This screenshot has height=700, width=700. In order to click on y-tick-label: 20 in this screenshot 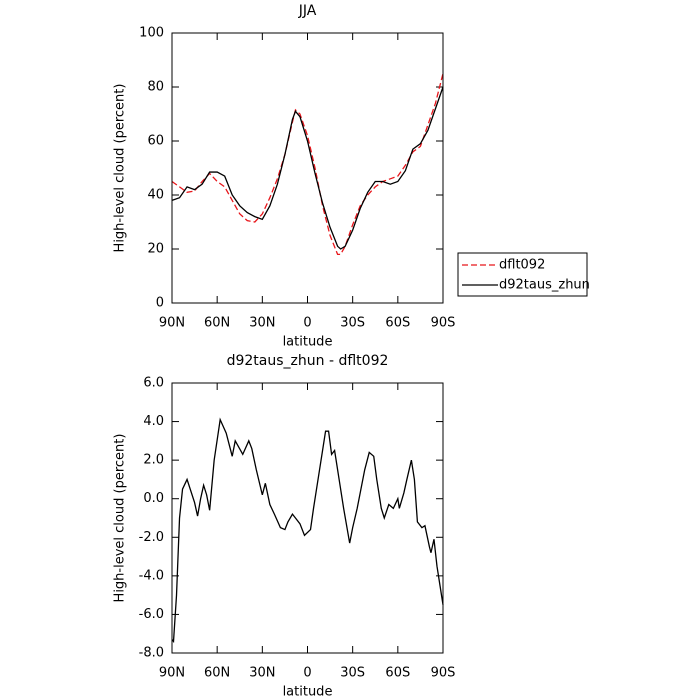, I will do `click(155, 249)`.